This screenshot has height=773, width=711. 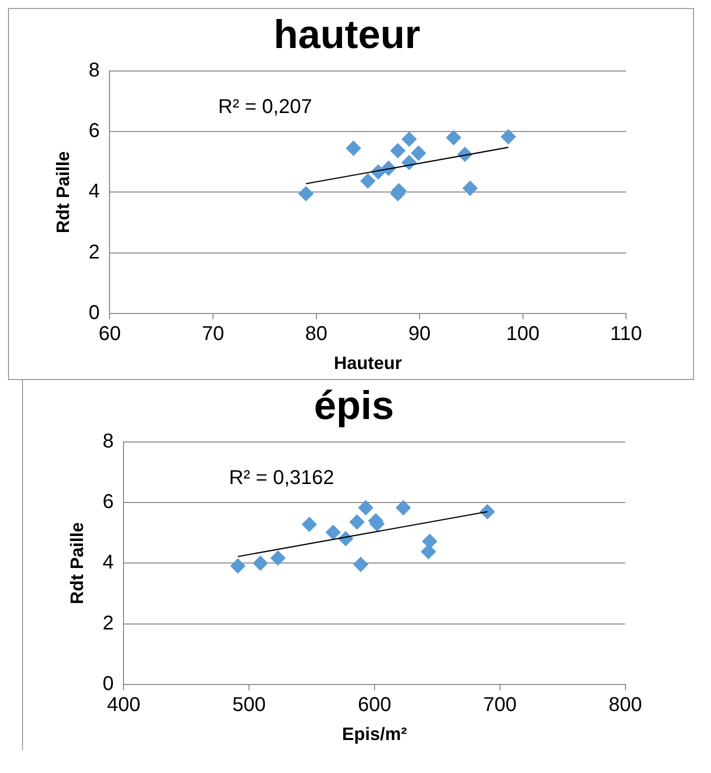 What do you see at coordinates (347, 35) in the screenshot?
I see `chart-title: hauteur` at bounding box center [347, 35].